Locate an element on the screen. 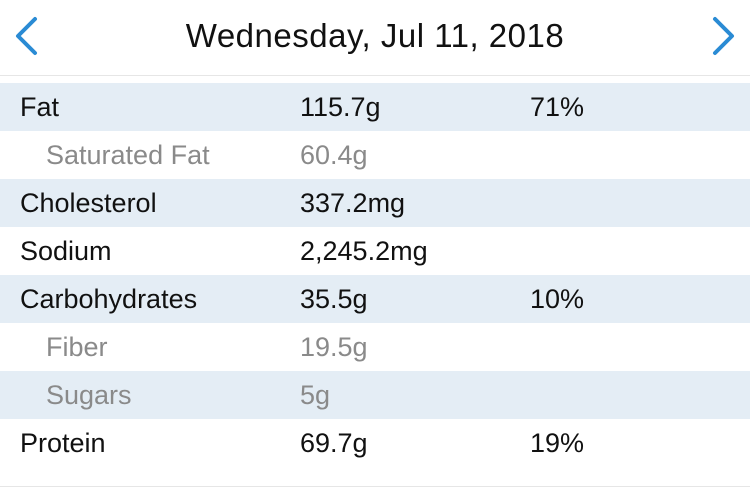 This screenshot has height=495, width=750. nutrient-name: Fat is located at coordinates (40, 107).